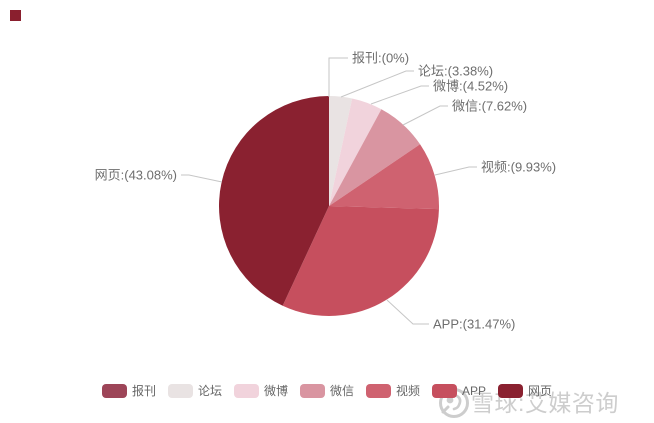  I want to click on legend-item-label: 微信, so click(341, 391).